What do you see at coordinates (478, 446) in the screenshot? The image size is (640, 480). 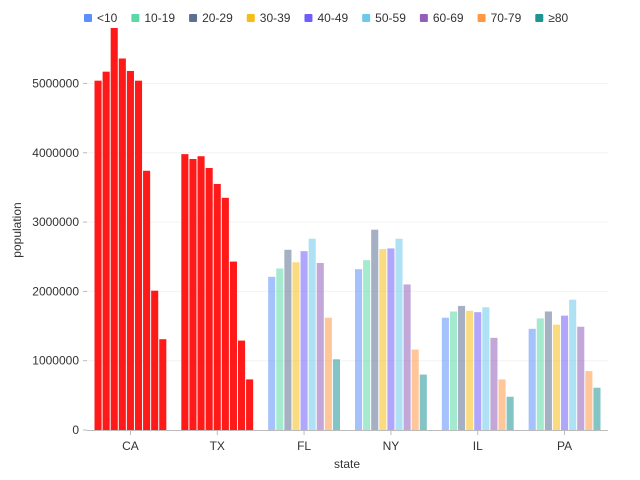 I see `x-tick-label: IL` at bounding box center [478, 446].